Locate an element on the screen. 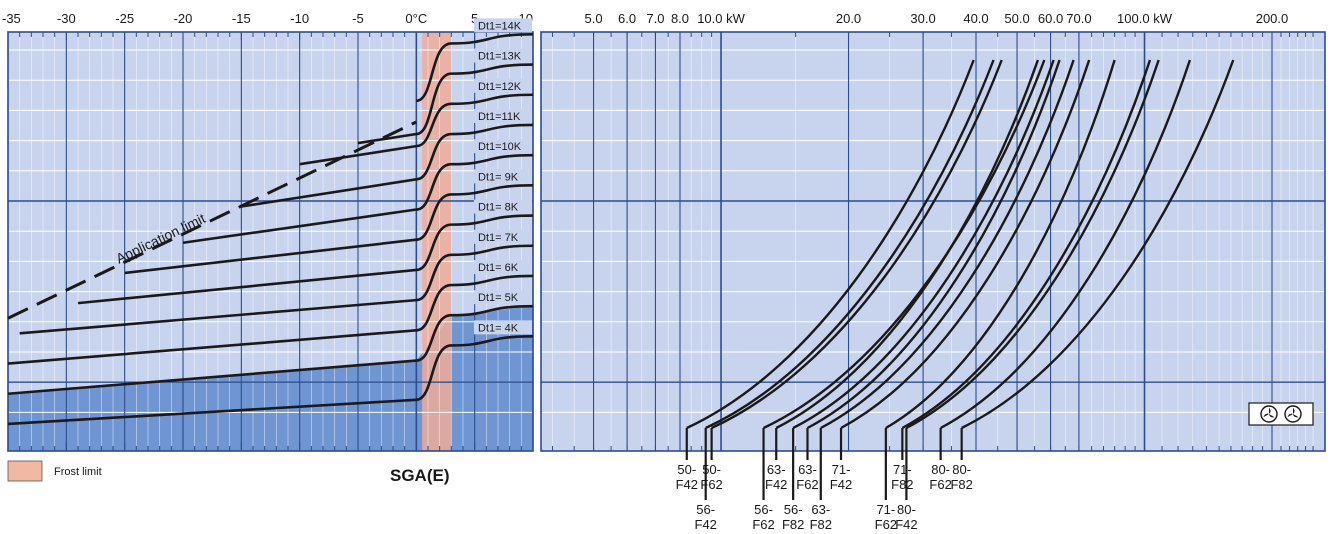  application-limit-line is located at coordinates (212, 220).